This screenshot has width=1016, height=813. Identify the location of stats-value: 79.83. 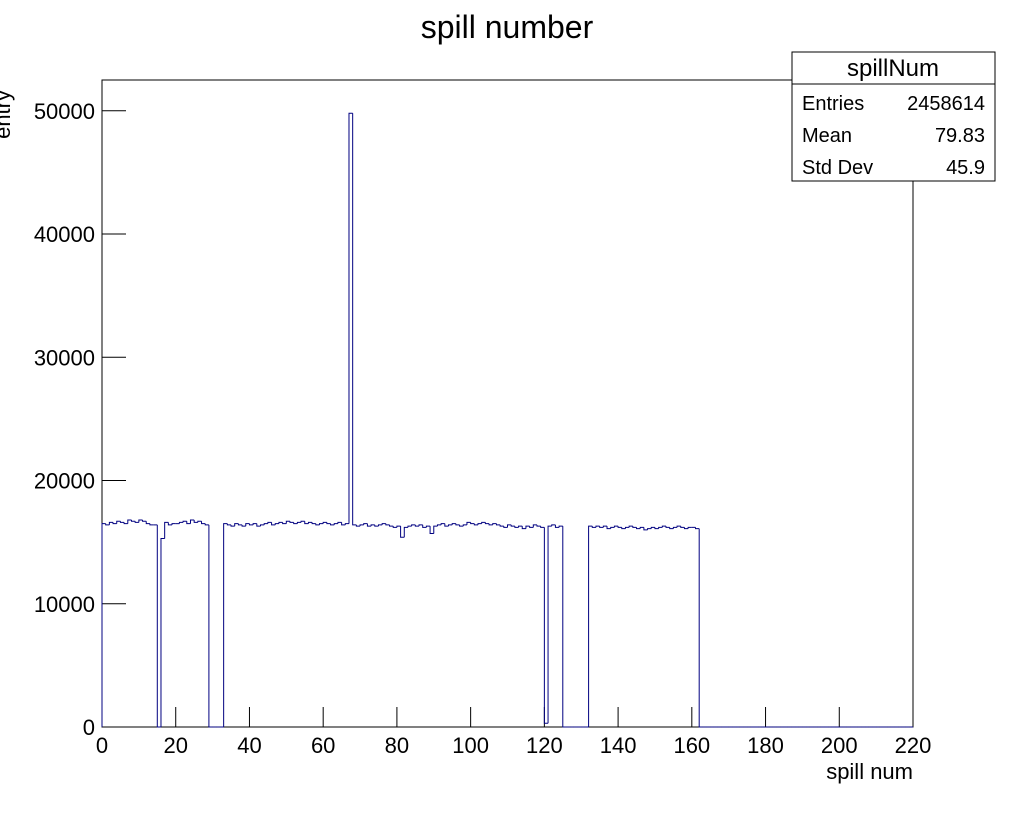
(960, 136).